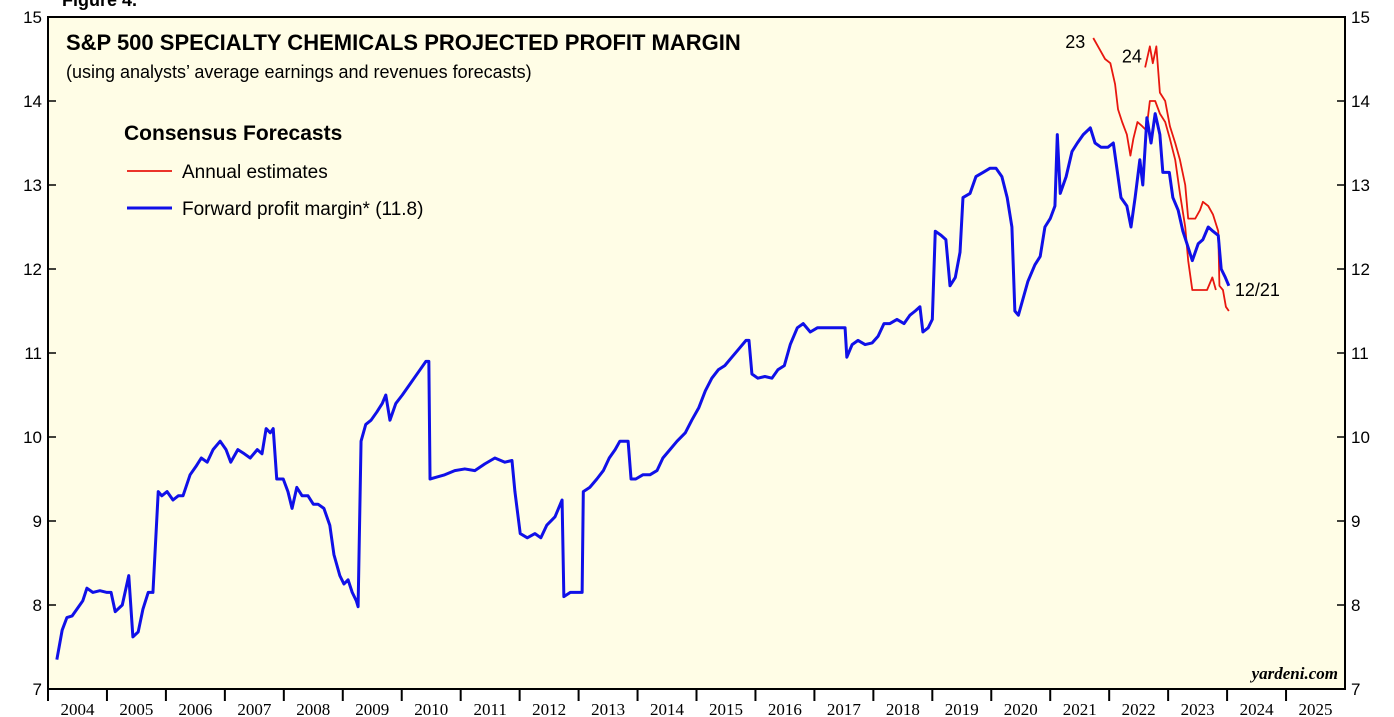 The height and width of the screenshot is (717, 1394). Describe the element at coordinates (1257, 290) in the screenshot. I see `end-date-label: 12/21` at that location.